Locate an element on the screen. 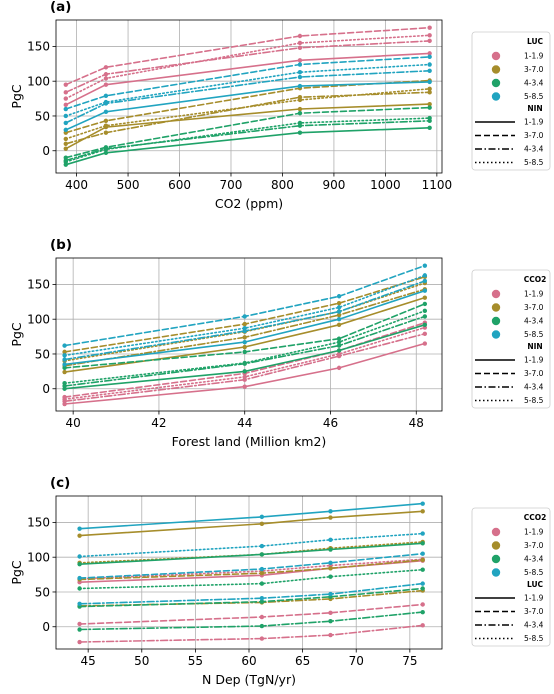 This screenshot has height=694, width=554. x-tick-label: 1000 is located at coordinates (385, 185).